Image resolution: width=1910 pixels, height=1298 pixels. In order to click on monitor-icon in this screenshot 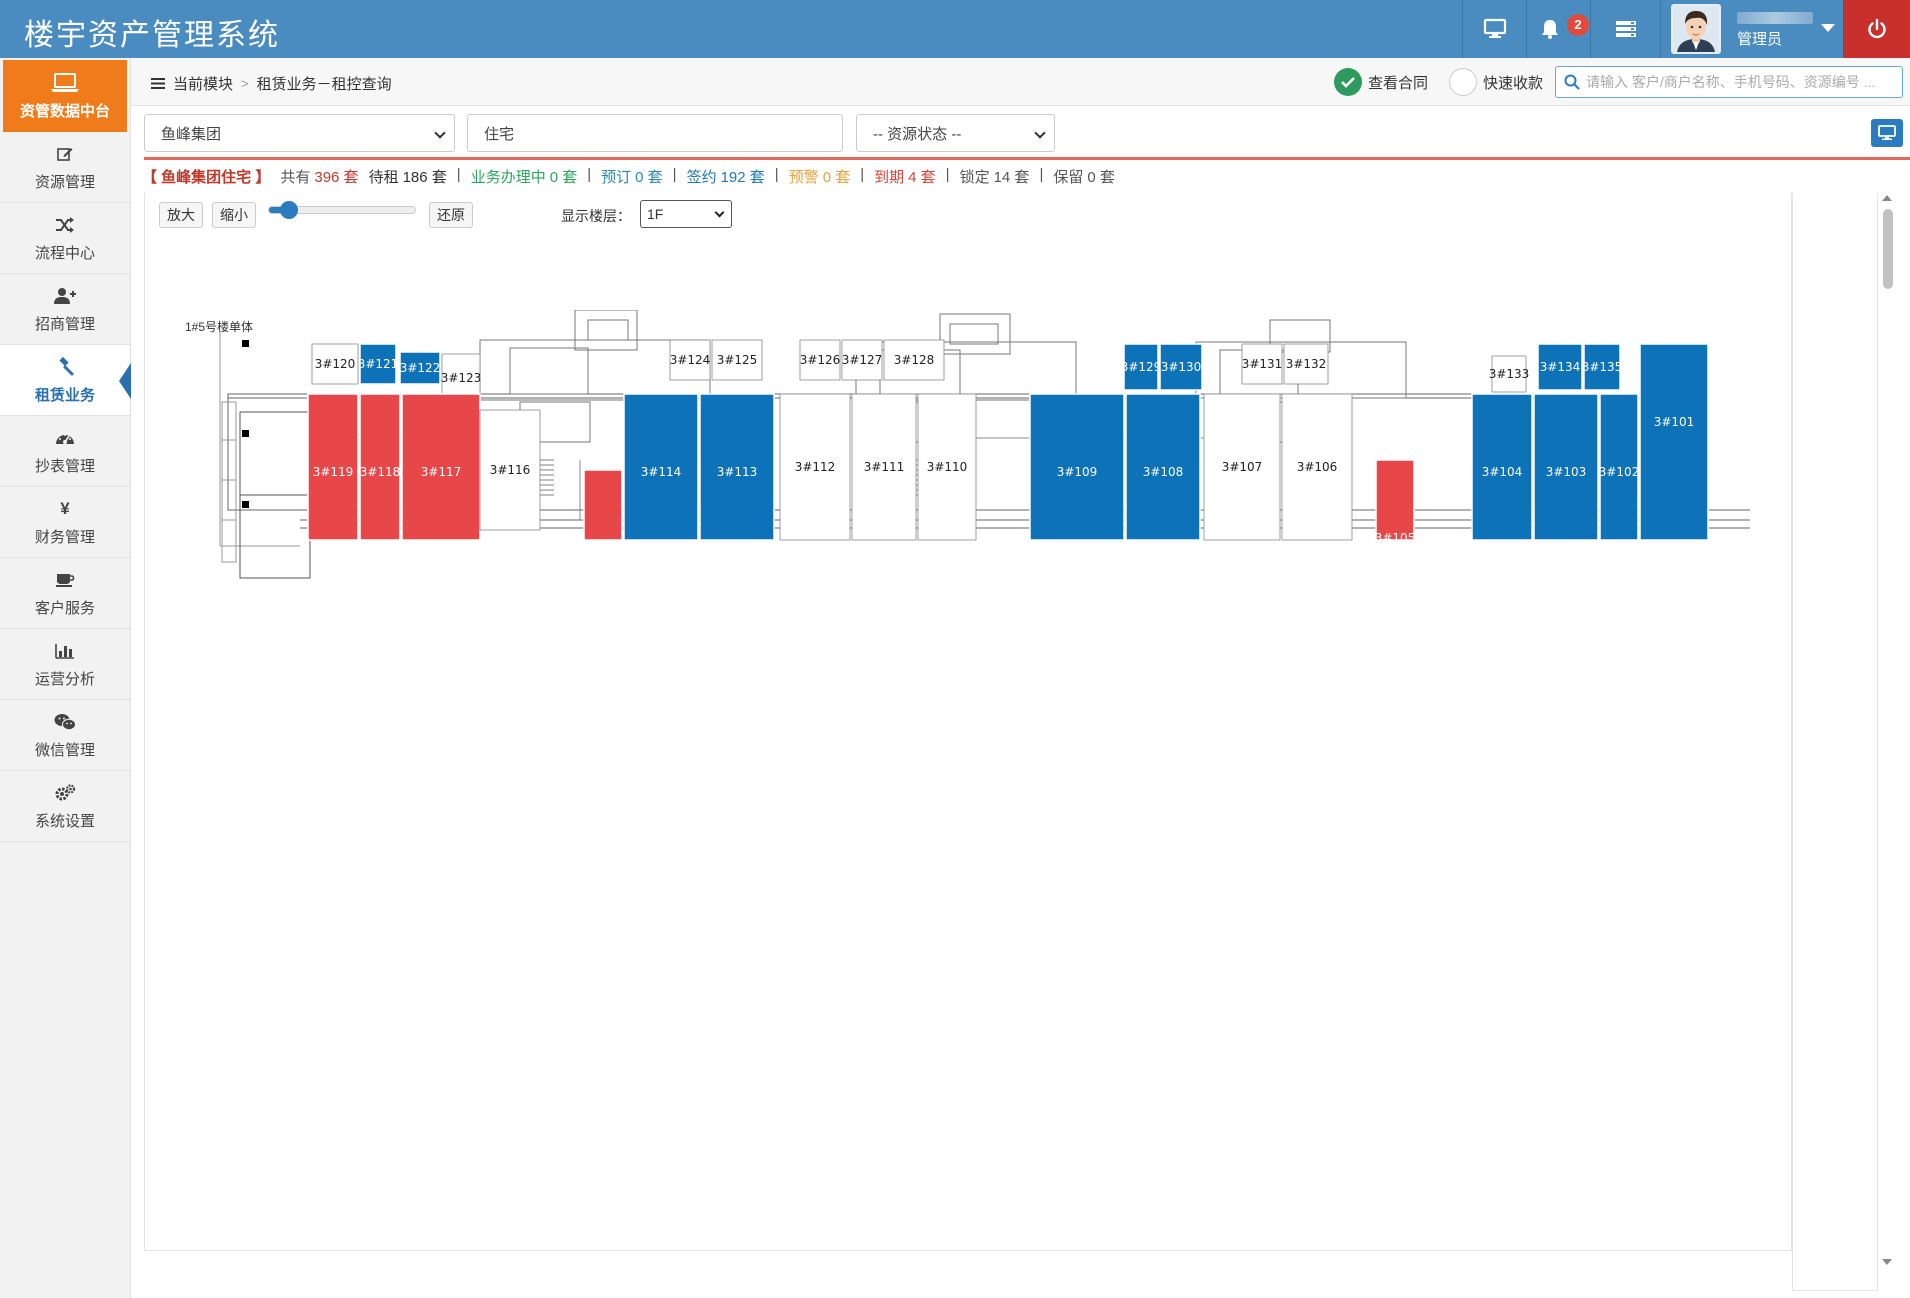, I will do `click(1494, 28)`.